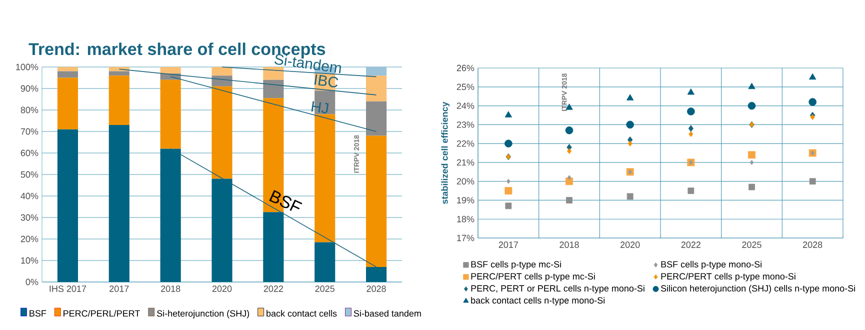  I want to click on y-tick-label: 21%, so click(465, 162).